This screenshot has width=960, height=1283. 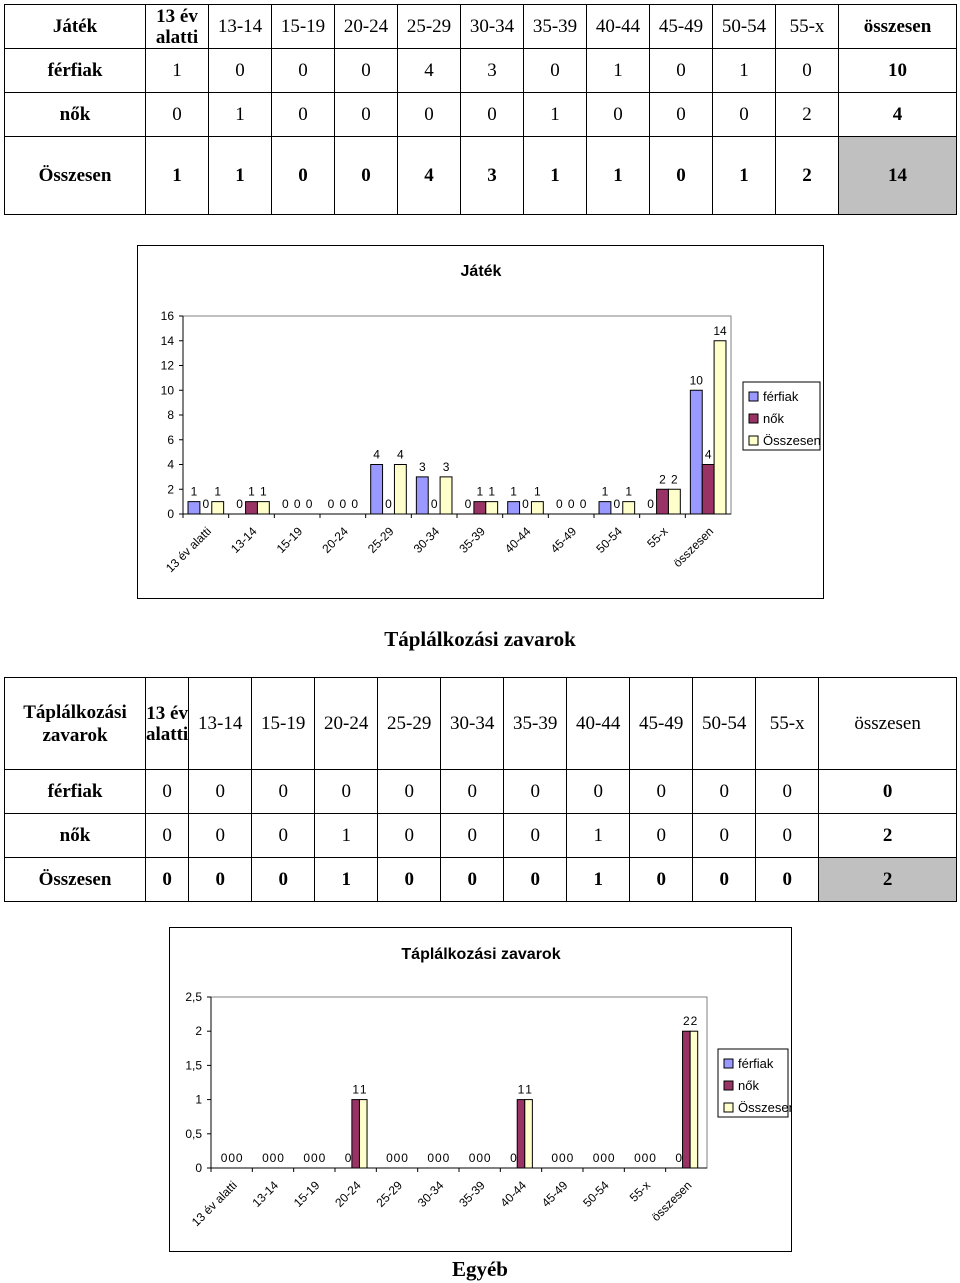 What do you see at coordinates (75, 879) in the screenshot?
I see `row-label: Összesen` at bounding box center [75, 879].